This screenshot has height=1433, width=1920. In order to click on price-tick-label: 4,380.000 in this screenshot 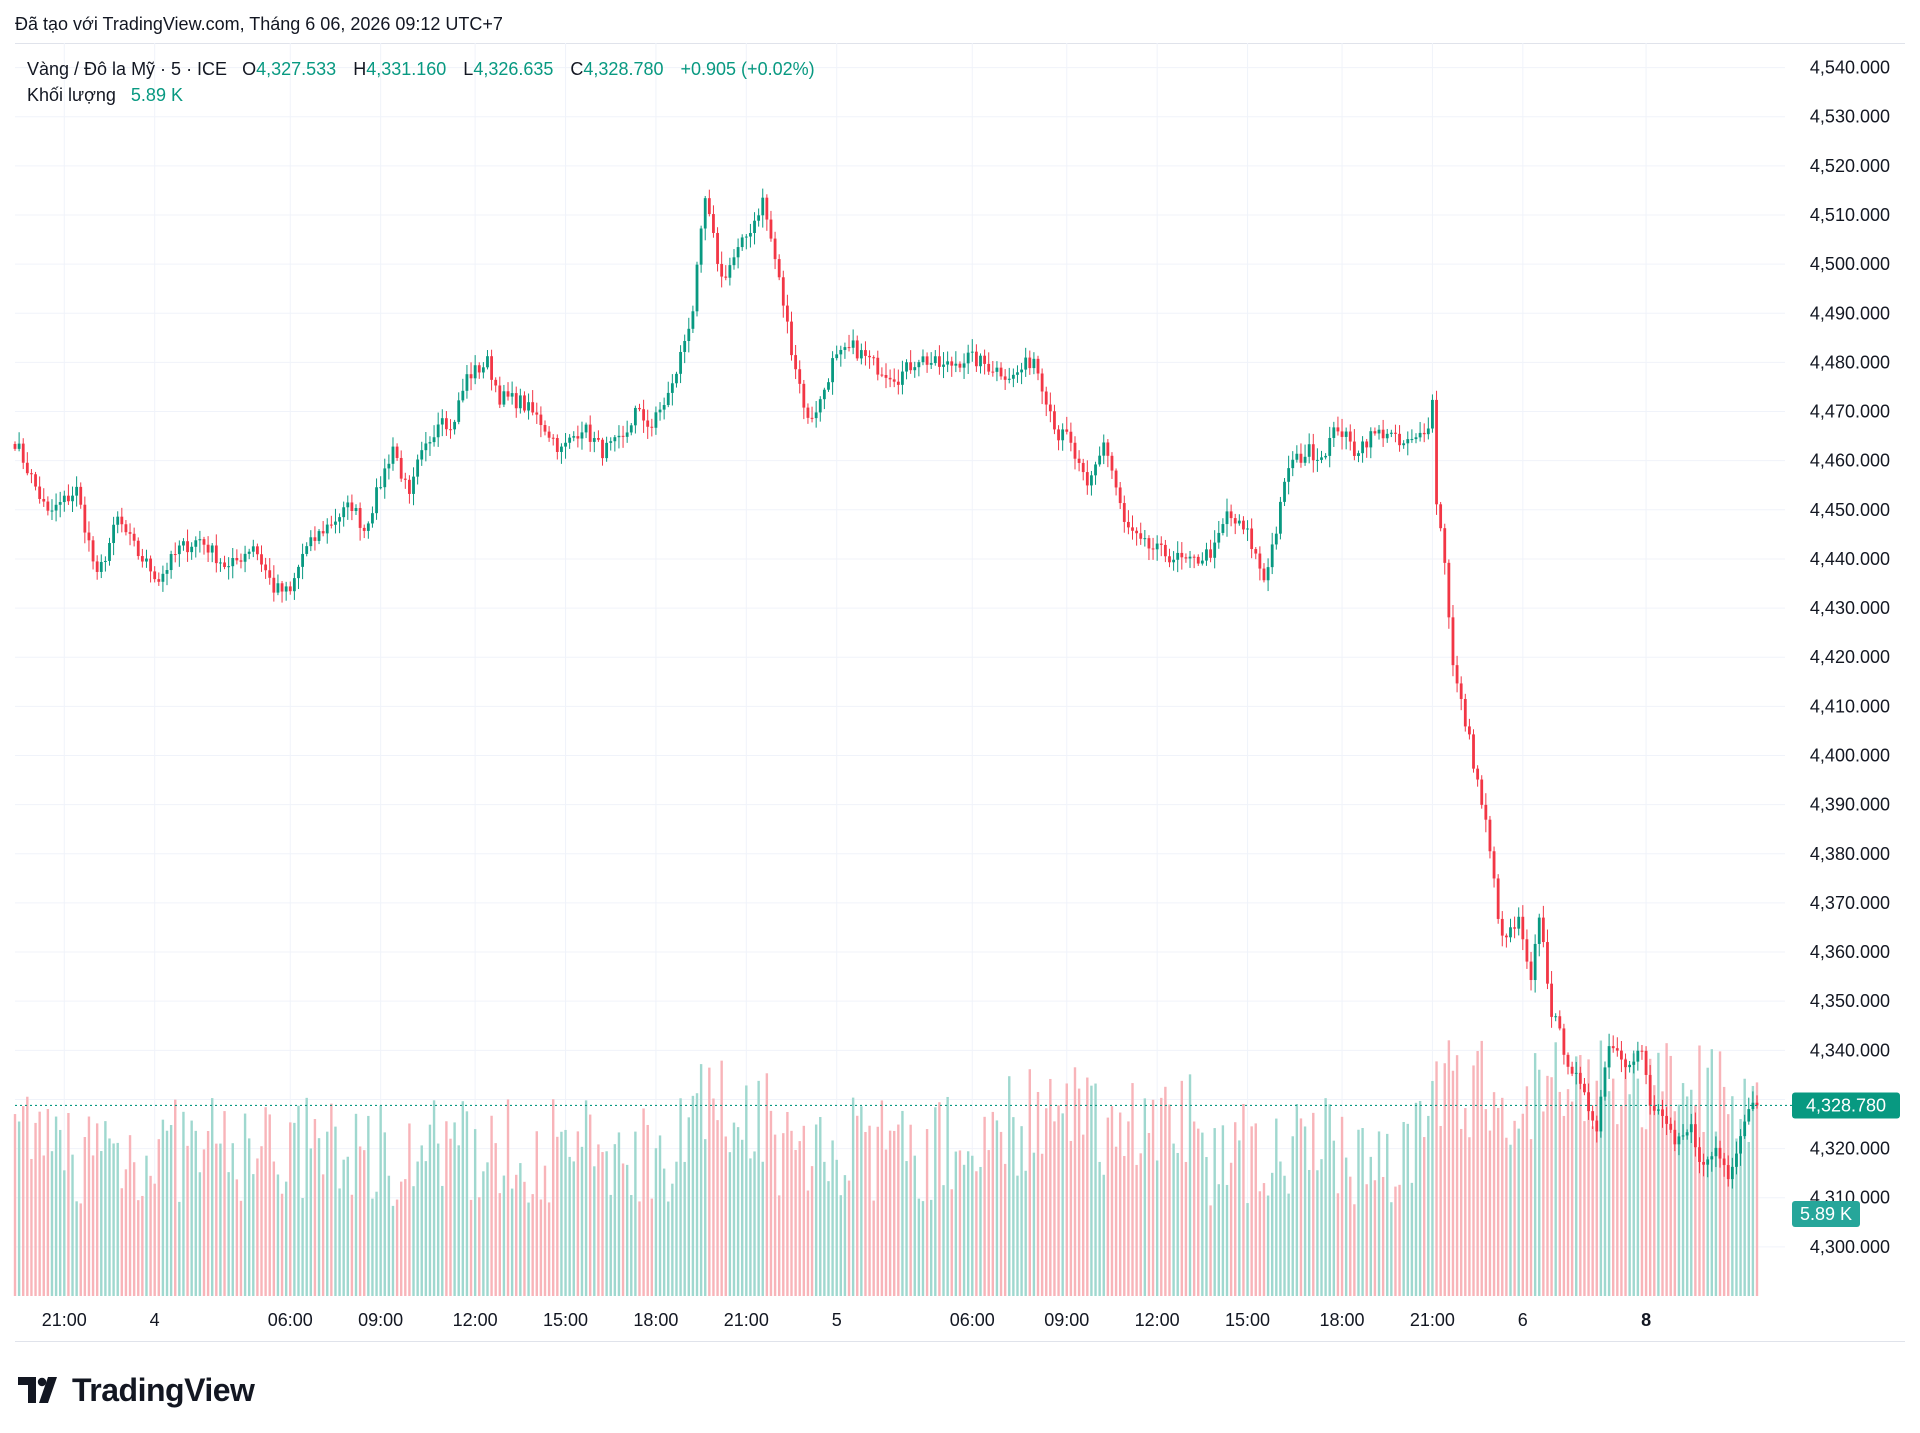, I will do `click(1850, 854)`.